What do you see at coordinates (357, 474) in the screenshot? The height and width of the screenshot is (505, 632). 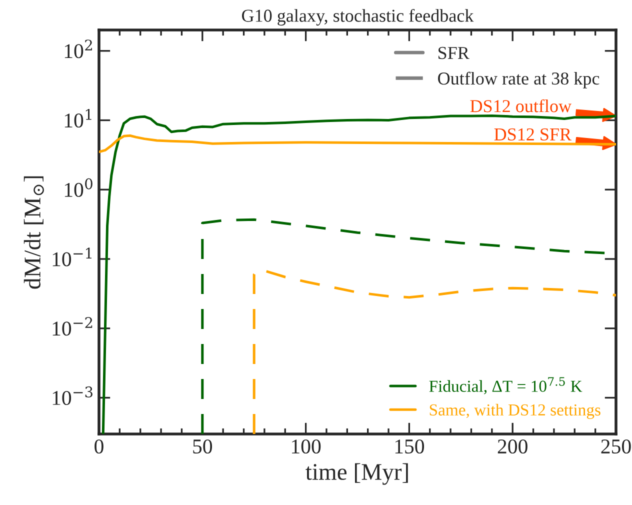 I see `x-axis-title: time [Myr]` at bounding box center [357, 474].